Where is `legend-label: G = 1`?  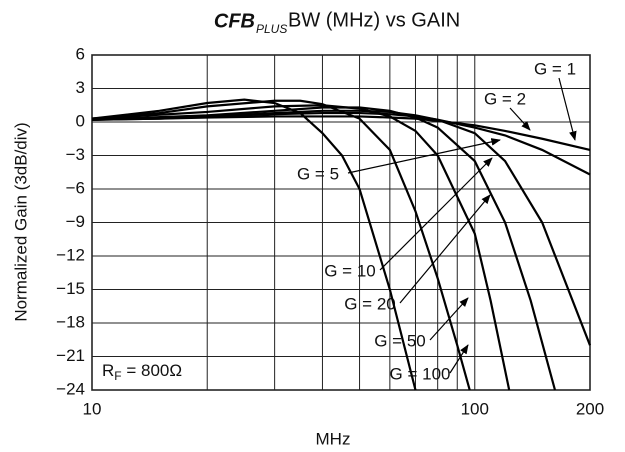
legend-label: G = 1 is located at coordinates (555, 68).